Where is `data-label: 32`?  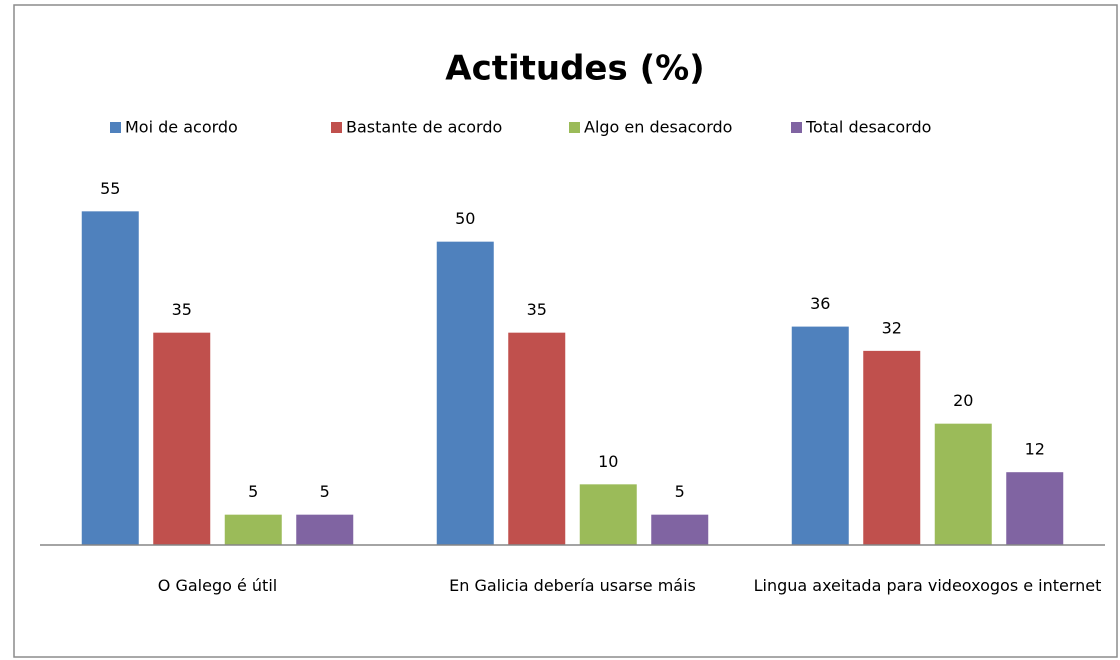 data-label: 32 is located at coordinates (892, 327).